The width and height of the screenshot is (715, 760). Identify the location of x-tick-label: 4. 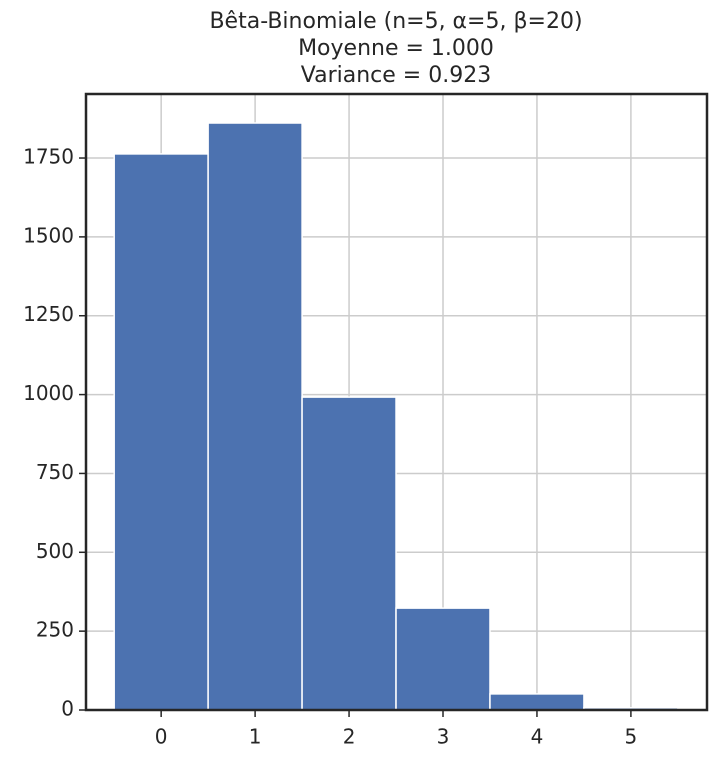
(537, 737).